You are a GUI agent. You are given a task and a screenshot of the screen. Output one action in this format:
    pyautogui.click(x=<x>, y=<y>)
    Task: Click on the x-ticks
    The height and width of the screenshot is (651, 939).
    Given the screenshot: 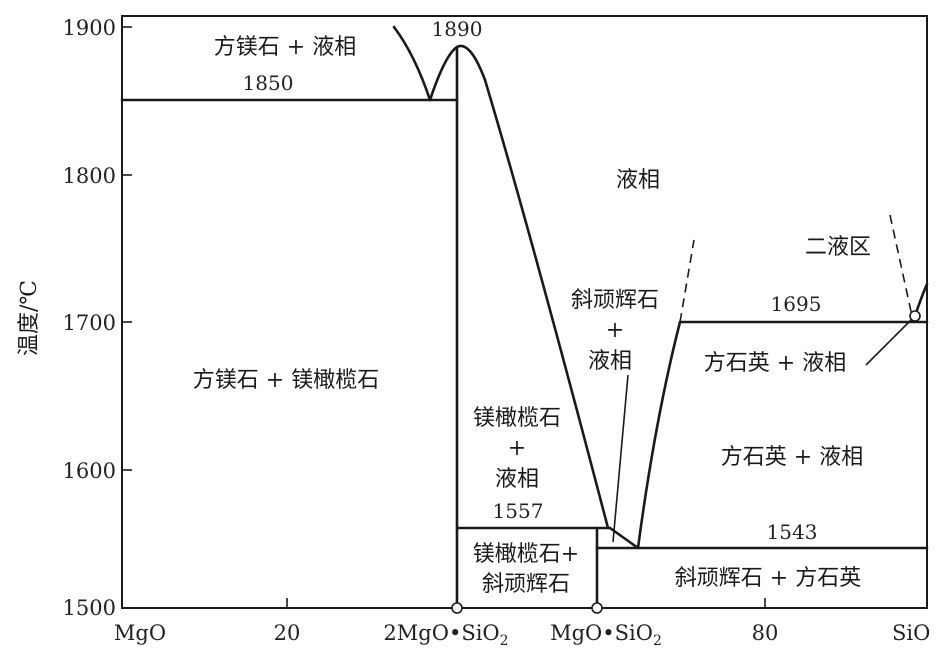 What is the action you would take?
    pyautogui.click(x=526, y=603)
    